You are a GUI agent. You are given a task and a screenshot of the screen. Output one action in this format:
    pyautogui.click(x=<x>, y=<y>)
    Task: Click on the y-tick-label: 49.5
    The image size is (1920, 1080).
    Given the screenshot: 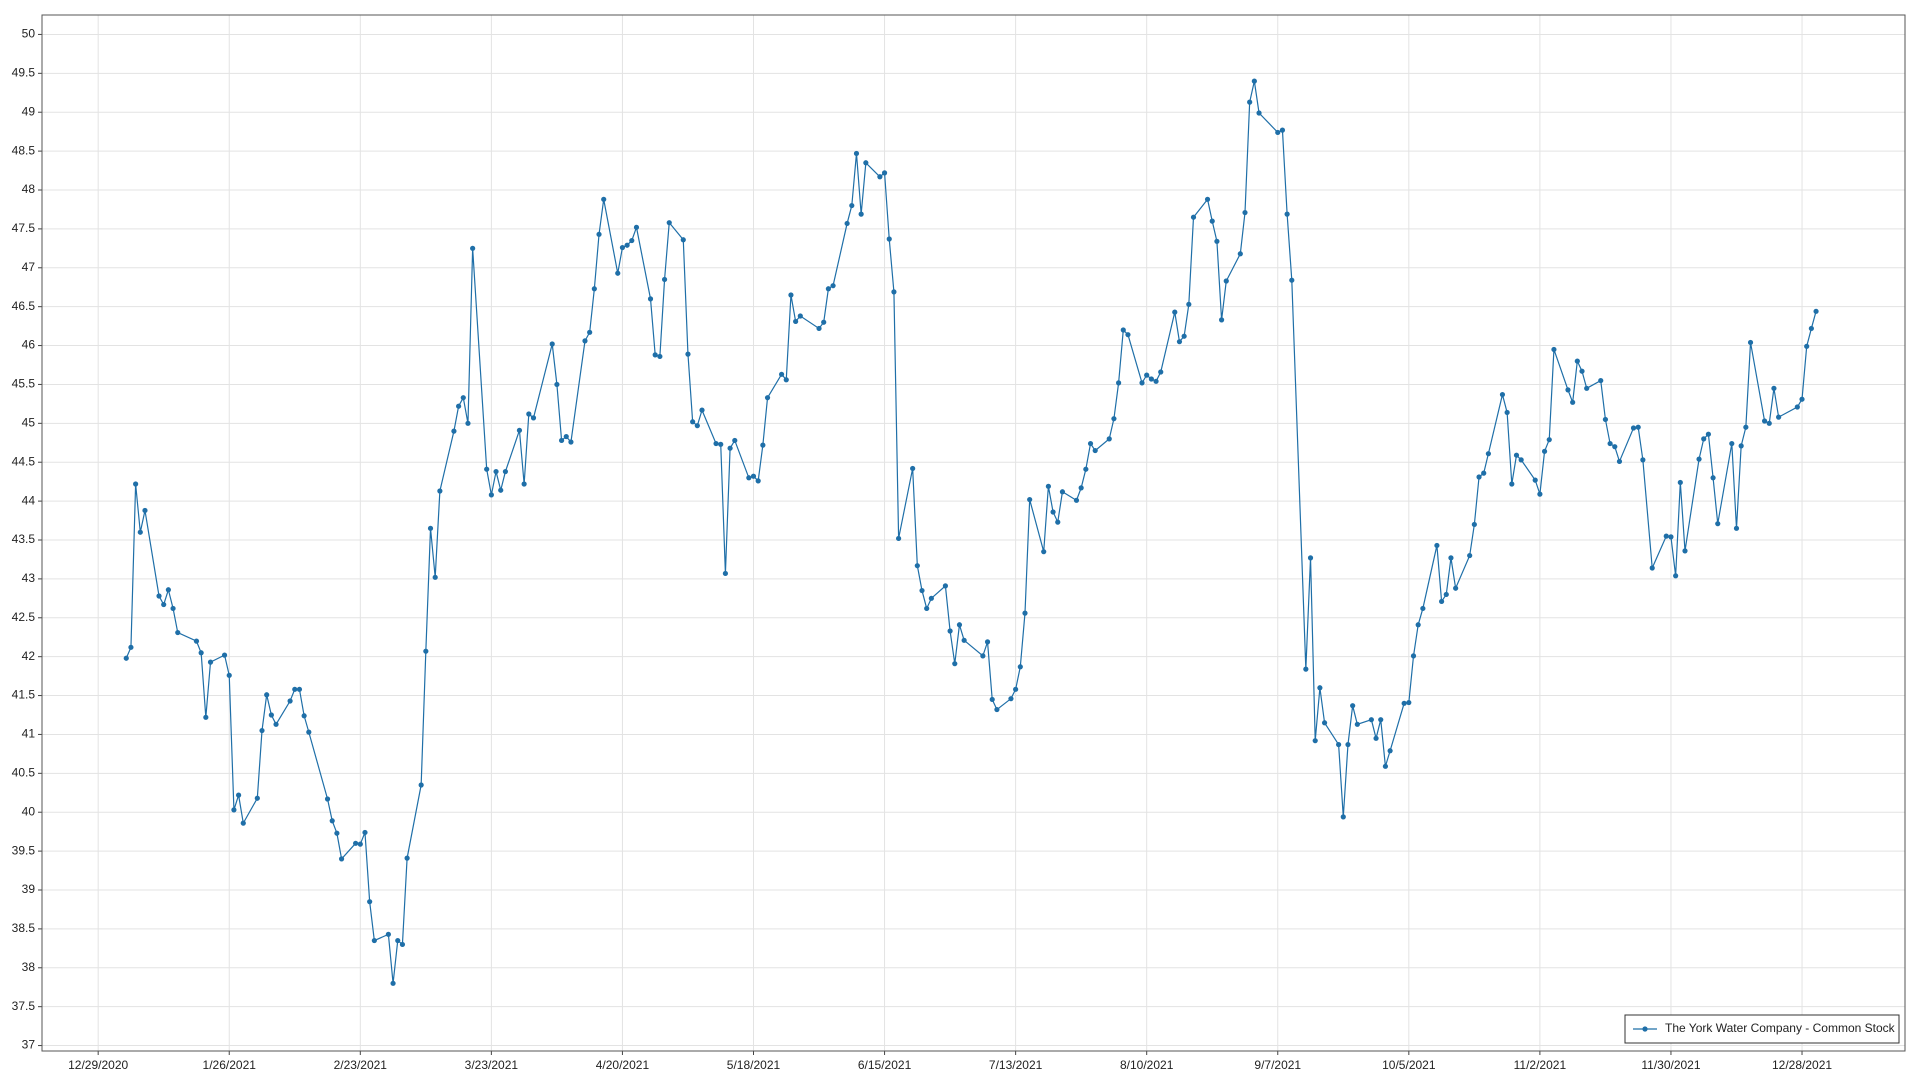 What is the action you would take?
    pyautogui.click(x=24, y=73)
    